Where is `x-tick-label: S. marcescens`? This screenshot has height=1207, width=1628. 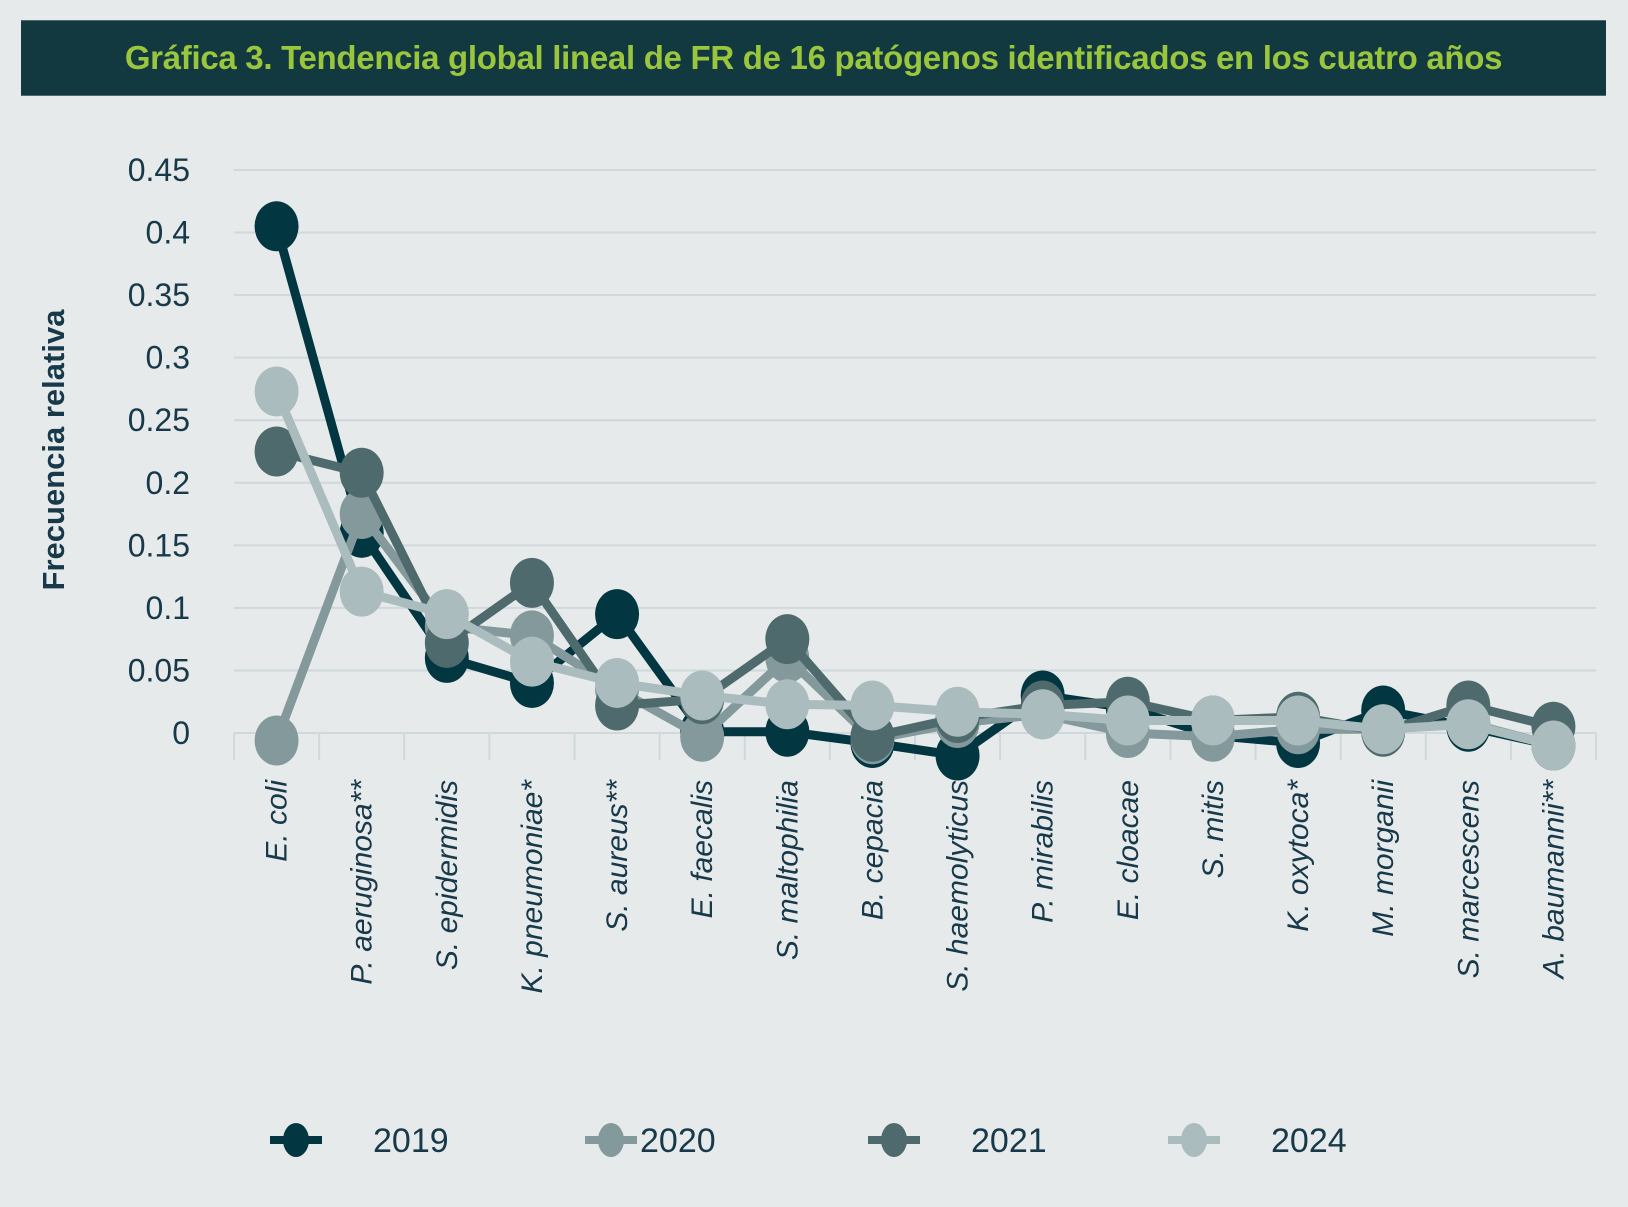 x-tick-label: S. marcescens is located at coordinates (1468, 879).